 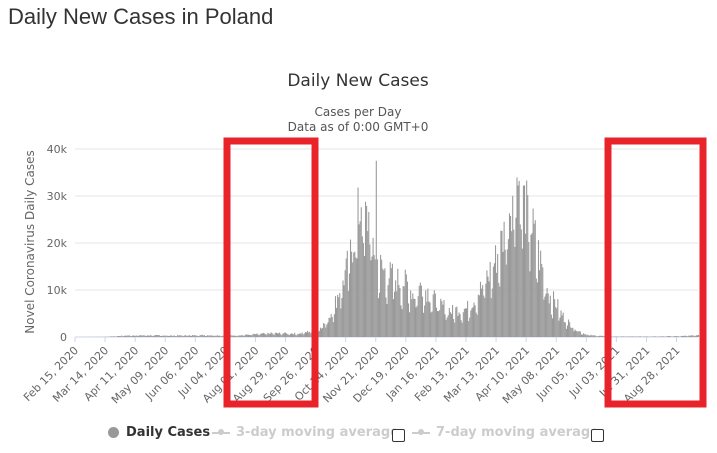 I want to click on page-title: Daily New Cases in Poland, so click(x=141, y=16).